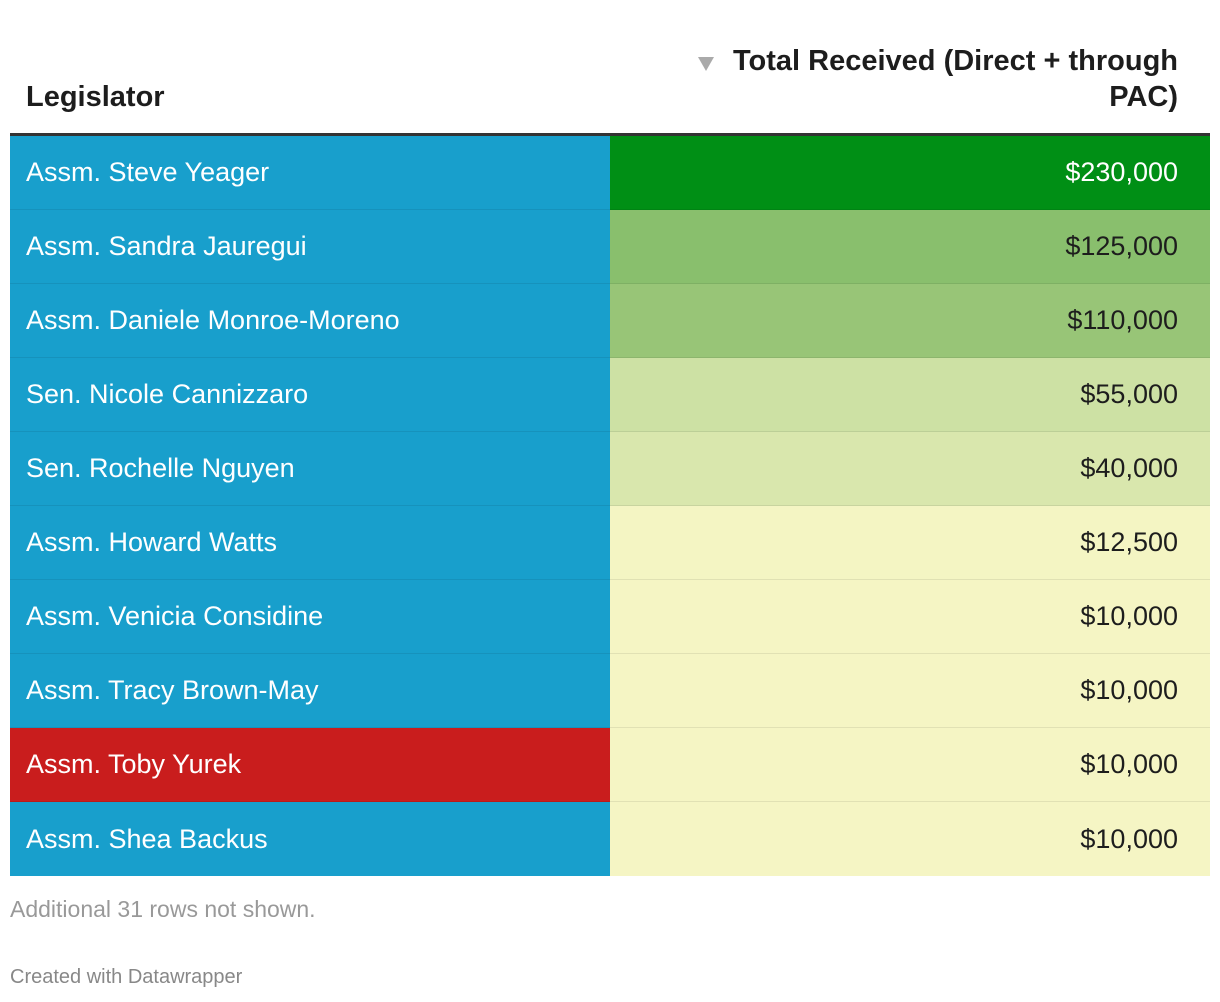 This screenshot has height=1002, width=1220. What do you see at coordinates (955, 79) in the screenshot?
I see `header-total-label: Total Received (Direct + through PAC)` at bounding box center [955, 79].